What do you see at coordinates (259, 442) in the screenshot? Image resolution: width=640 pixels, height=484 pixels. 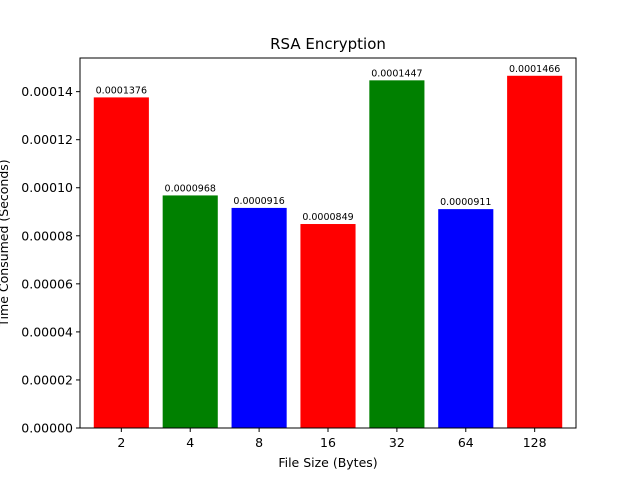 I see `x-tick-label-8: 8` at bounding box center [259, 442].